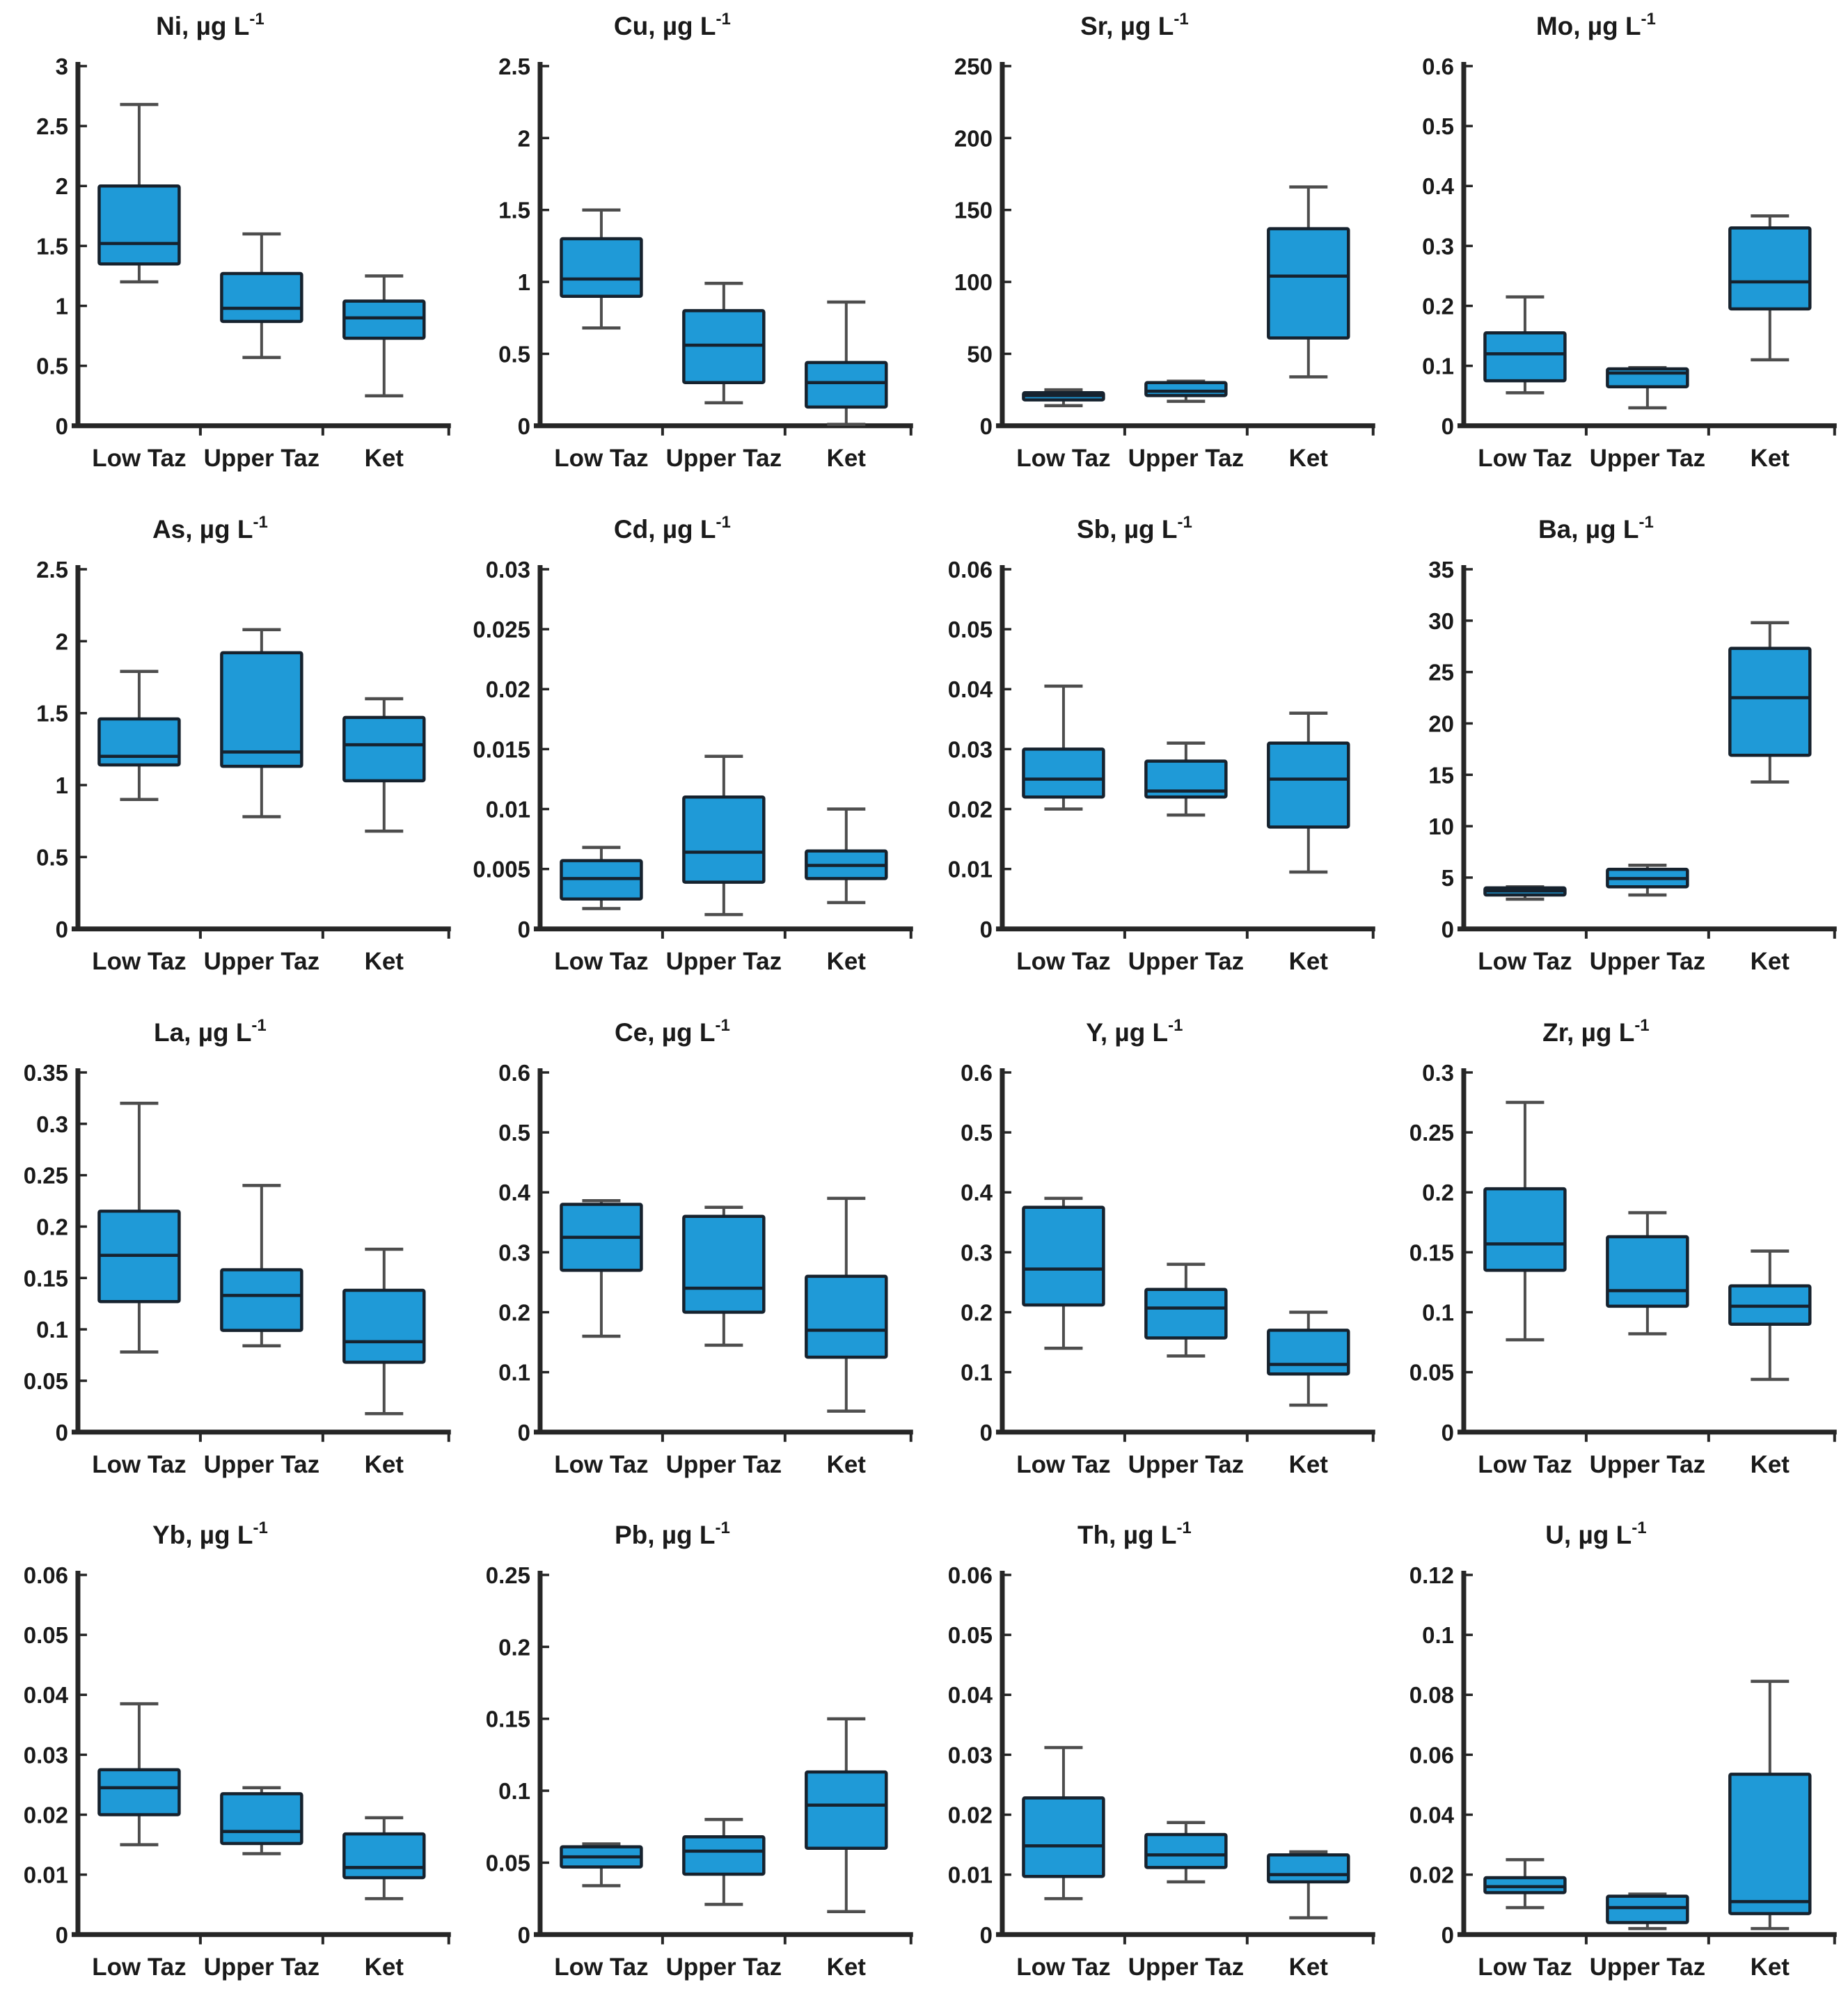  I want to click on y-tick-label: 2, so click(524, 138).